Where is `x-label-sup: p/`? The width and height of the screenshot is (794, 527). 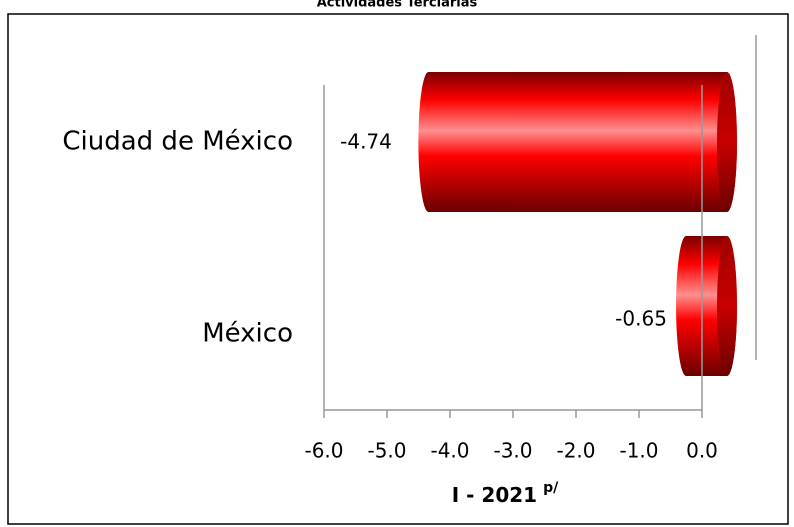 x-label-sup: p/ is located at coordinates (551, 488).